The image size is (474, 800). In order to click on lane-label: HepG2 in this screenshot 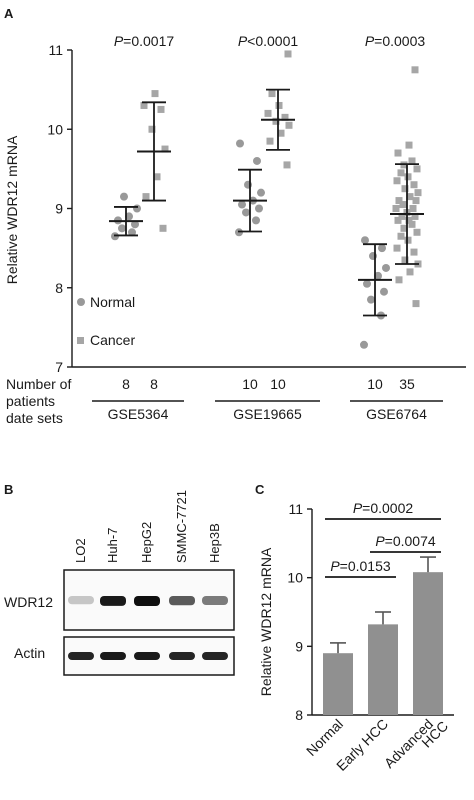, I will do `click(146, 542)`.